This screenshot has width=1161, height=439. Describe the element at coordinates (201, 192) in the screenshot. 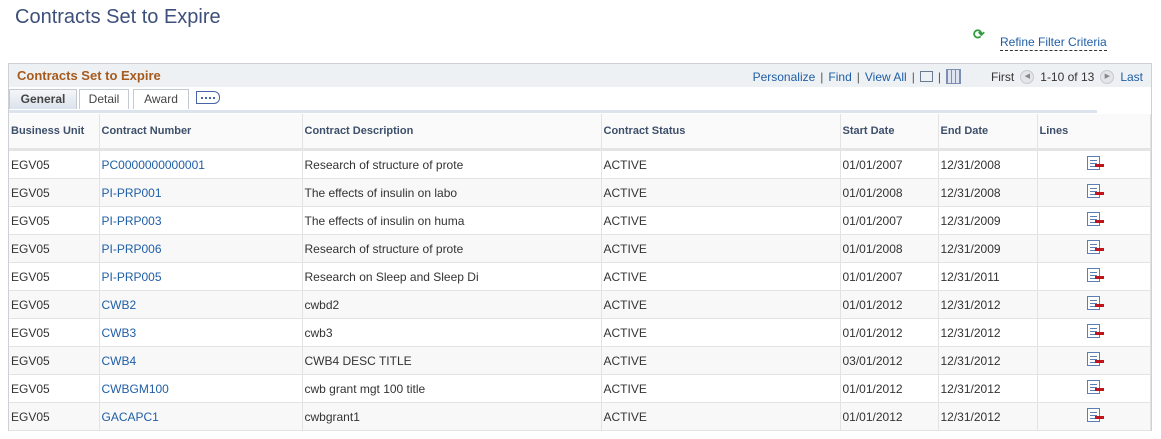

I see `contract-number-cell: PI-PRP001` at that location.